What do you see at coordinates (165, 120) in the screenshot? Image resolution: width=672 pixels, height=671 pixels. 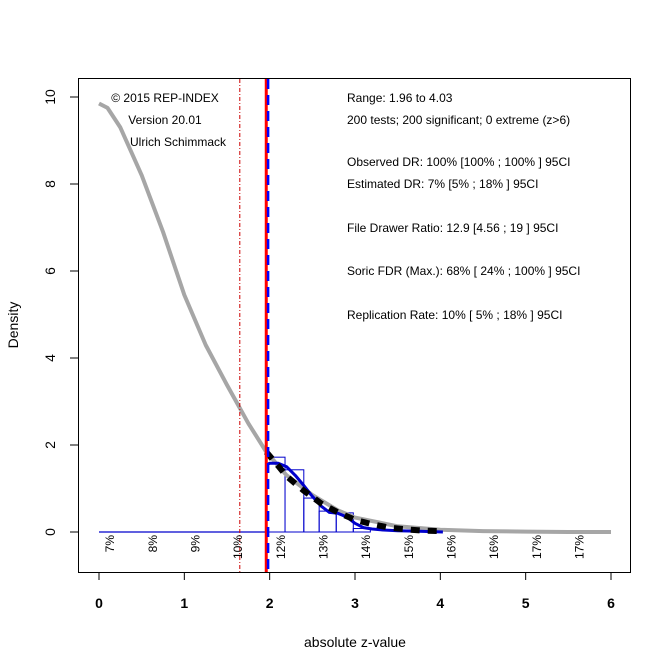 I see `credit-version: Version 20.01` at bounding box center [165, 120].